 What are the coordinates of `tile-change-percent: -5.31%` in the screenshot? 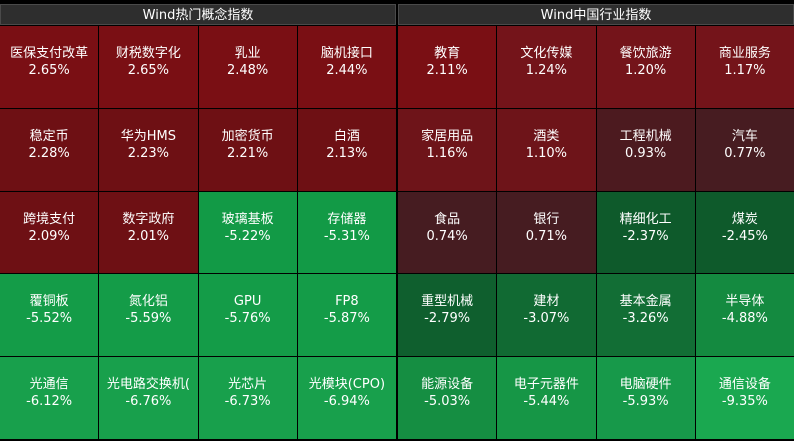 It's located at (346, 236).